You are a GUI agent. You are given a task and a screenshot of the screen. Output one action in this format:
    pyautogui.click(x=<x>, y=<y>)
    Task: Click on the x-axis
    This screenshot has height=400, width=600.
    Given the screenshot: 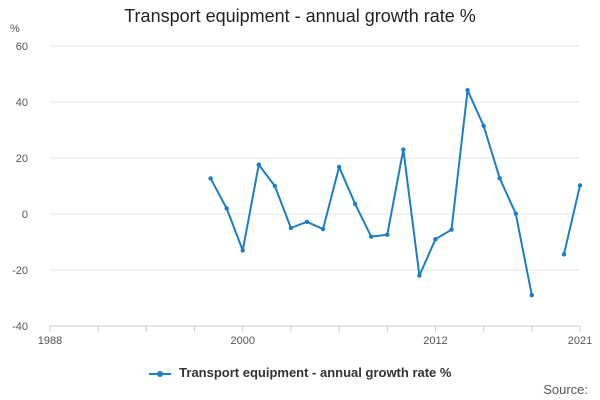 What is the action you would take?
    pyautogui.click(x=315, y=328)
    